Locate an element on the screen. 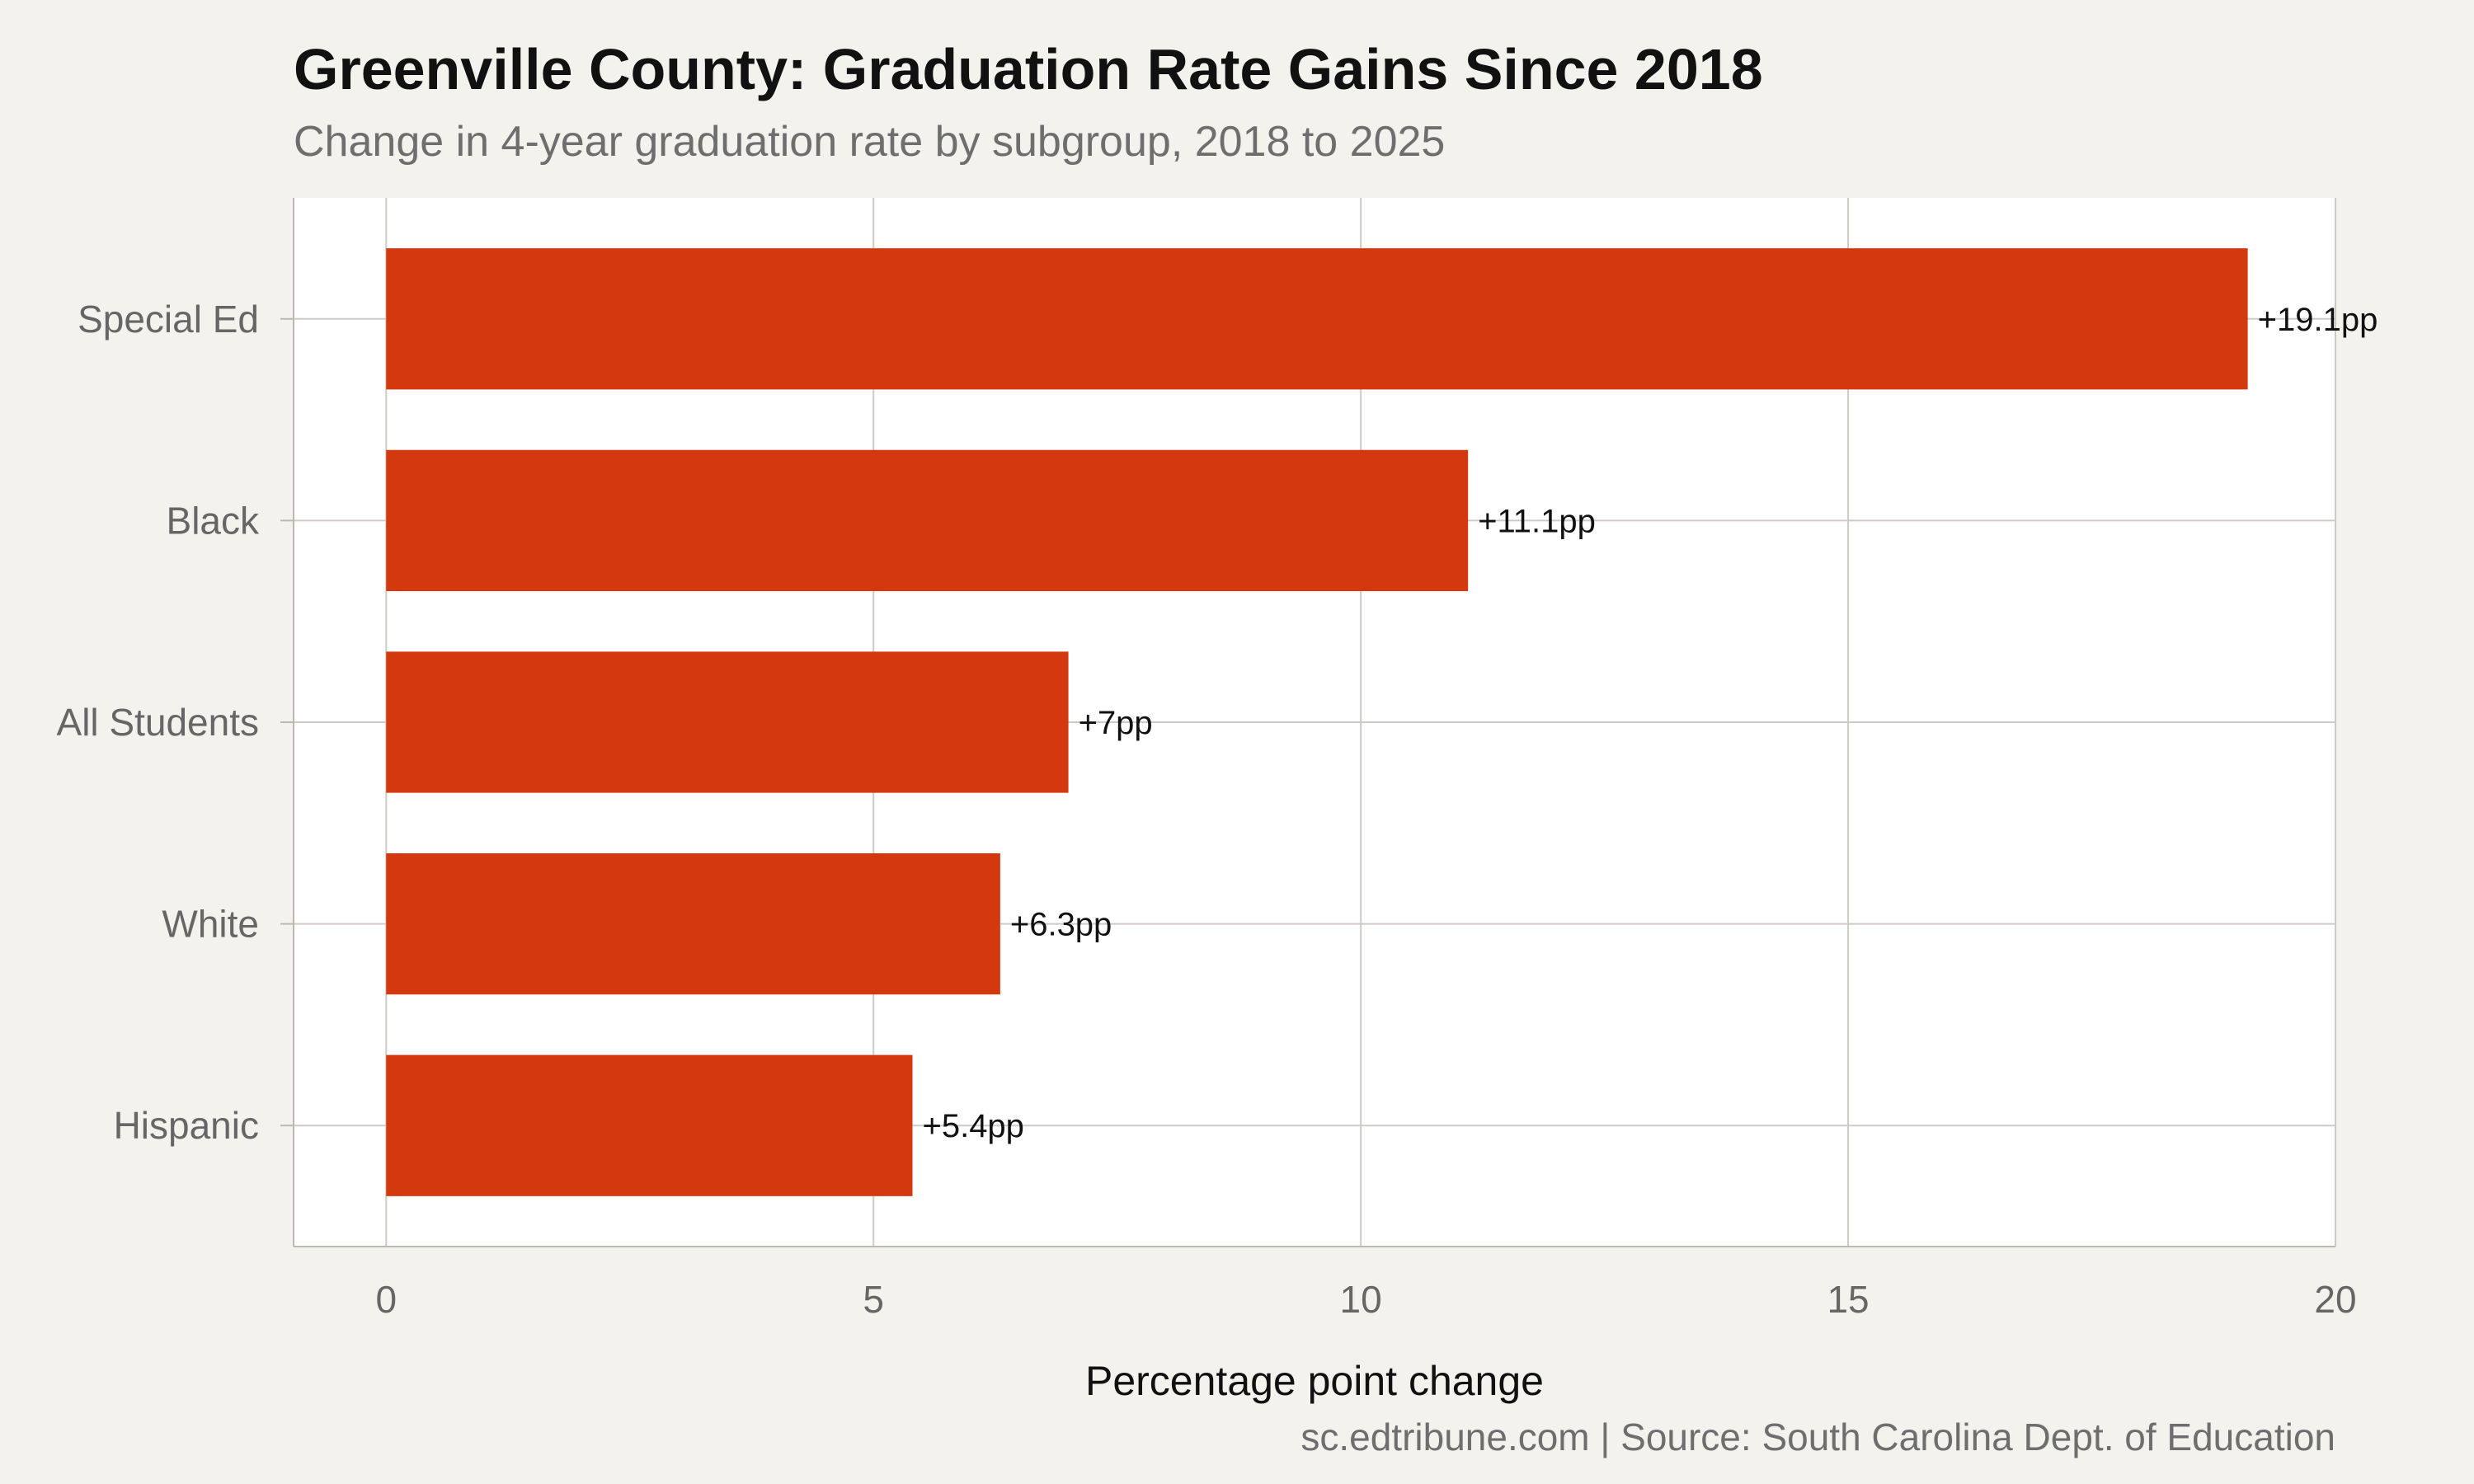 The height and width of the screenshot is (1484, 2474). category-label: All Students is located at coordinates (158, 722).